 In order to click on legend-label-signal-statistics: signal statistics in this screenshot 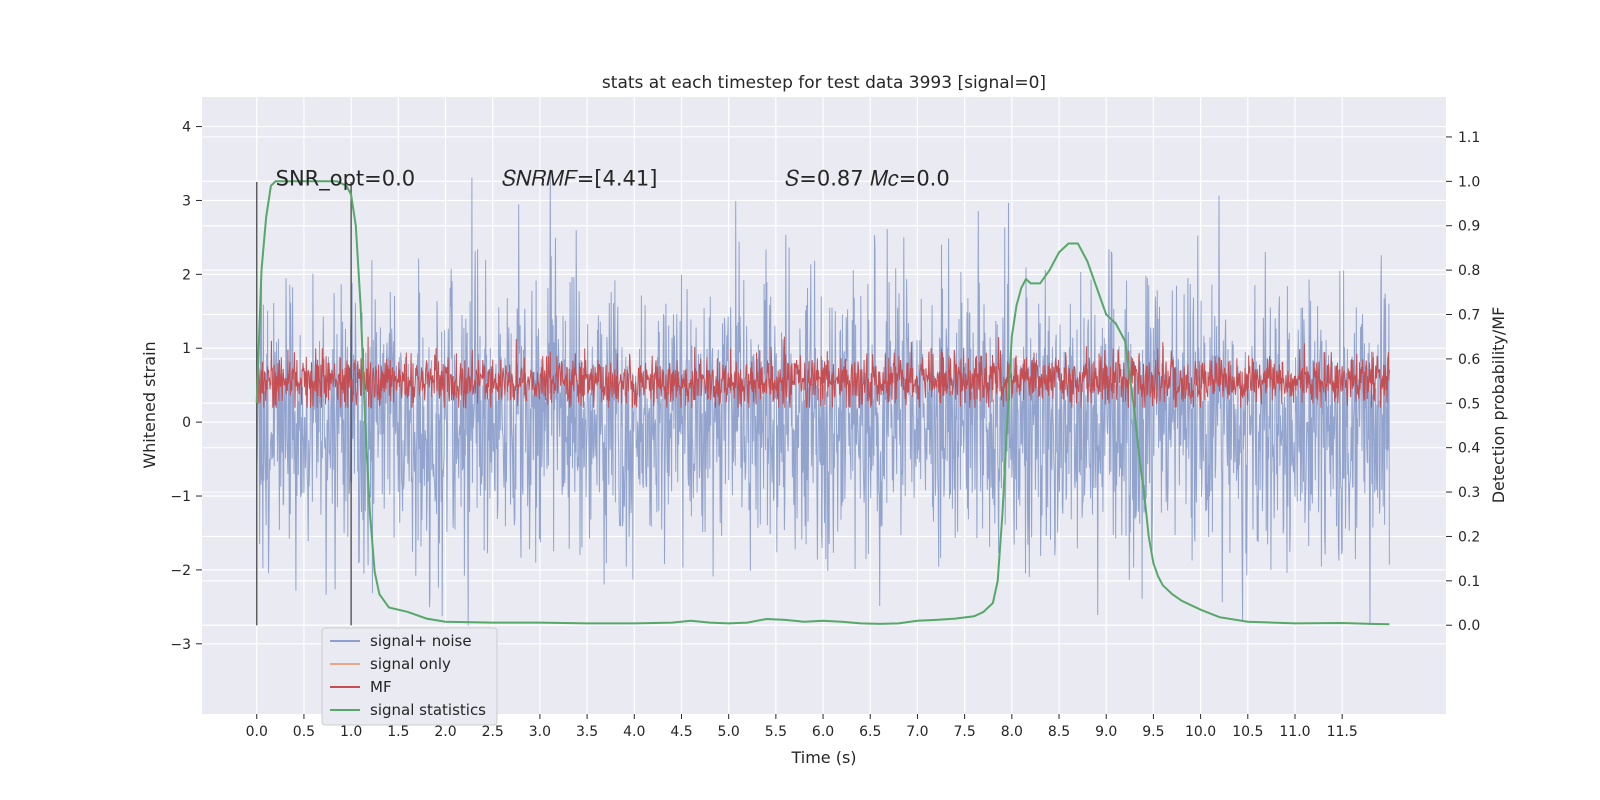, I will do `click(428, 710)`.